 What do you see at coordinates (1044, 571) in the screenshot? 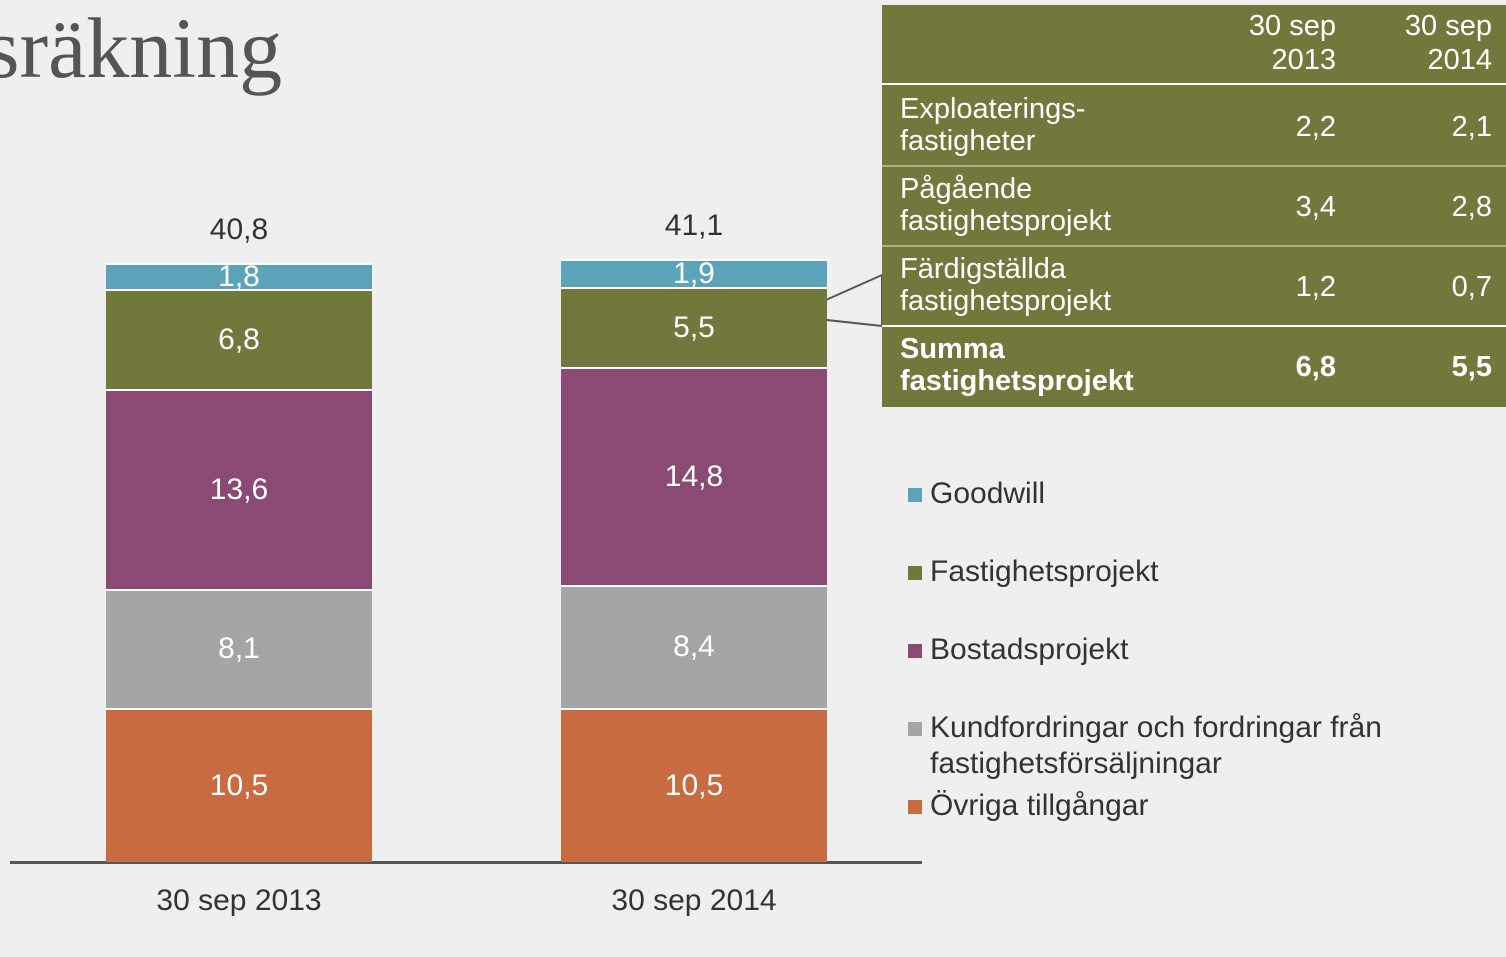
I see `legend-label: Fastighetsprojekt` at bounding box center [1044, 571].